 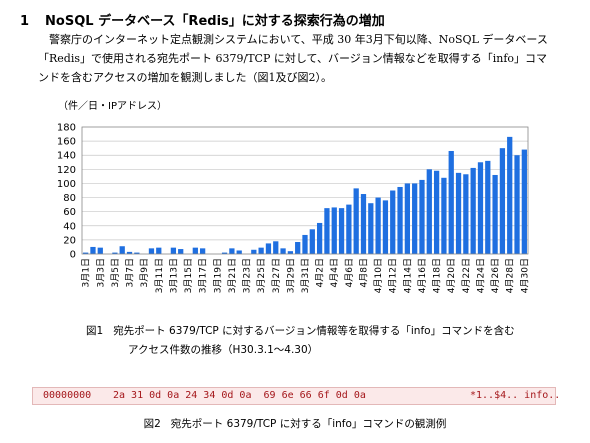 What do you see at coordinates (66, 128) in the screenshot?
I see `y-tick-label: 180` at bounding box center [66, 128].